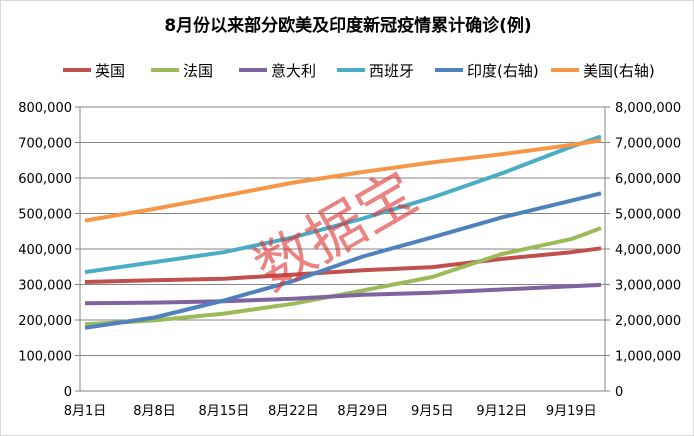 Image resolution: width=694 pixels, height=436 pixels. Describe the element at coordinates (648, 321) in the screenshot. I see `right-tick-label: 2,000,000` at that location.